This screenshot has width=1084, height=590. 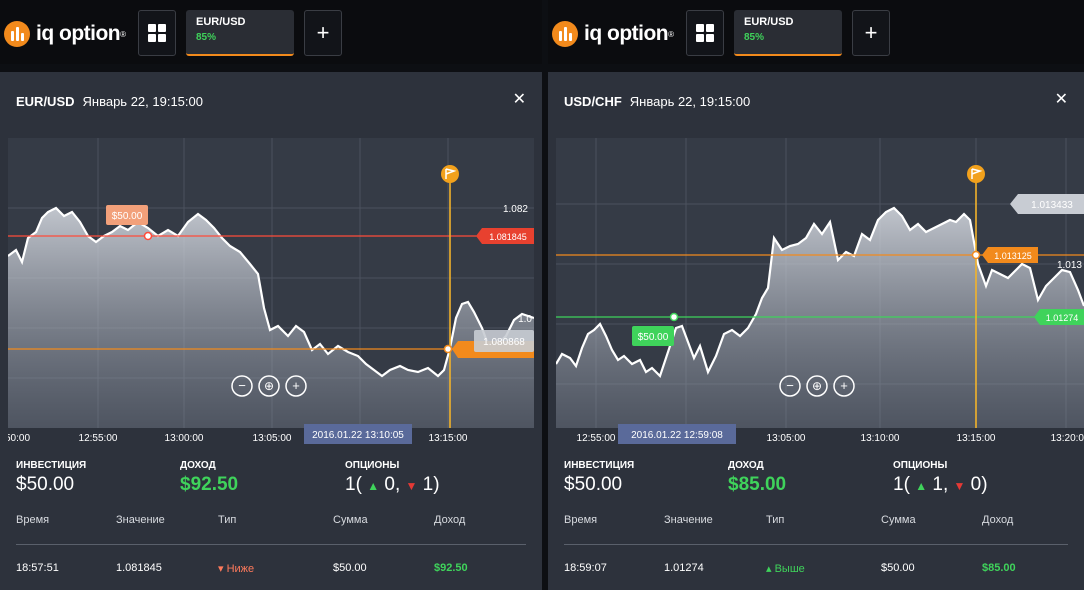 I want to click on price-label-top: 1.082, so click(x=515, y=209).